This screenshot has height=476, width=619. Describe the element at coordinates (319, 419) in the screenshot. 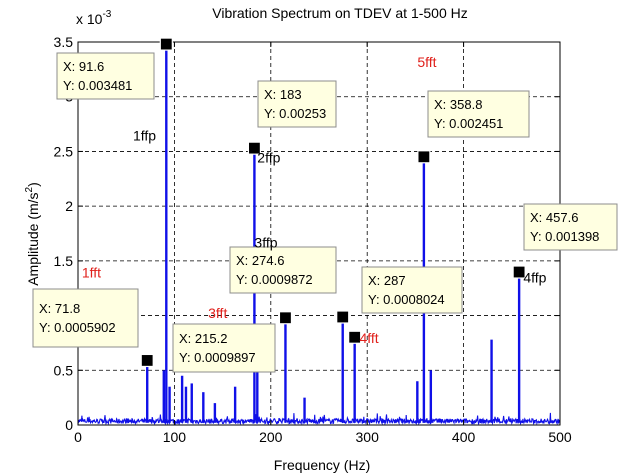

I see `noise-floor` at that location.